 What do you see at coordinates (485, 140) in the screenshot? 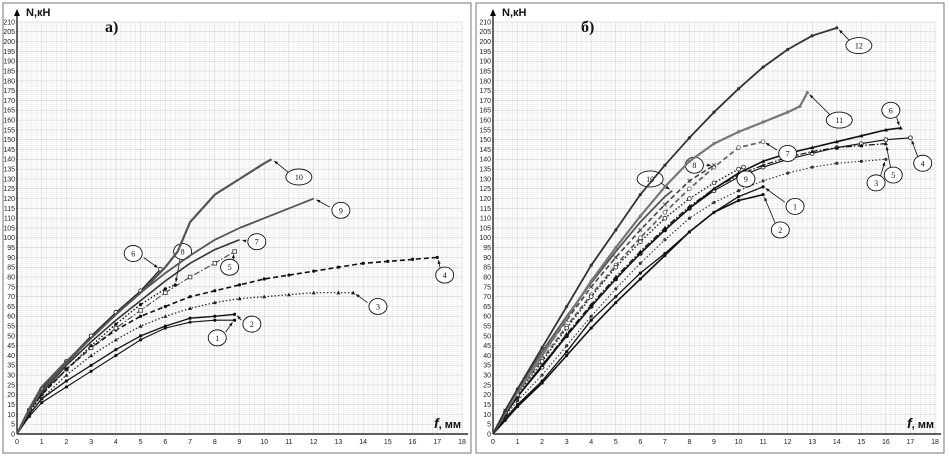
I see `y-tick-label: 150` at bounding box center [485, 140].